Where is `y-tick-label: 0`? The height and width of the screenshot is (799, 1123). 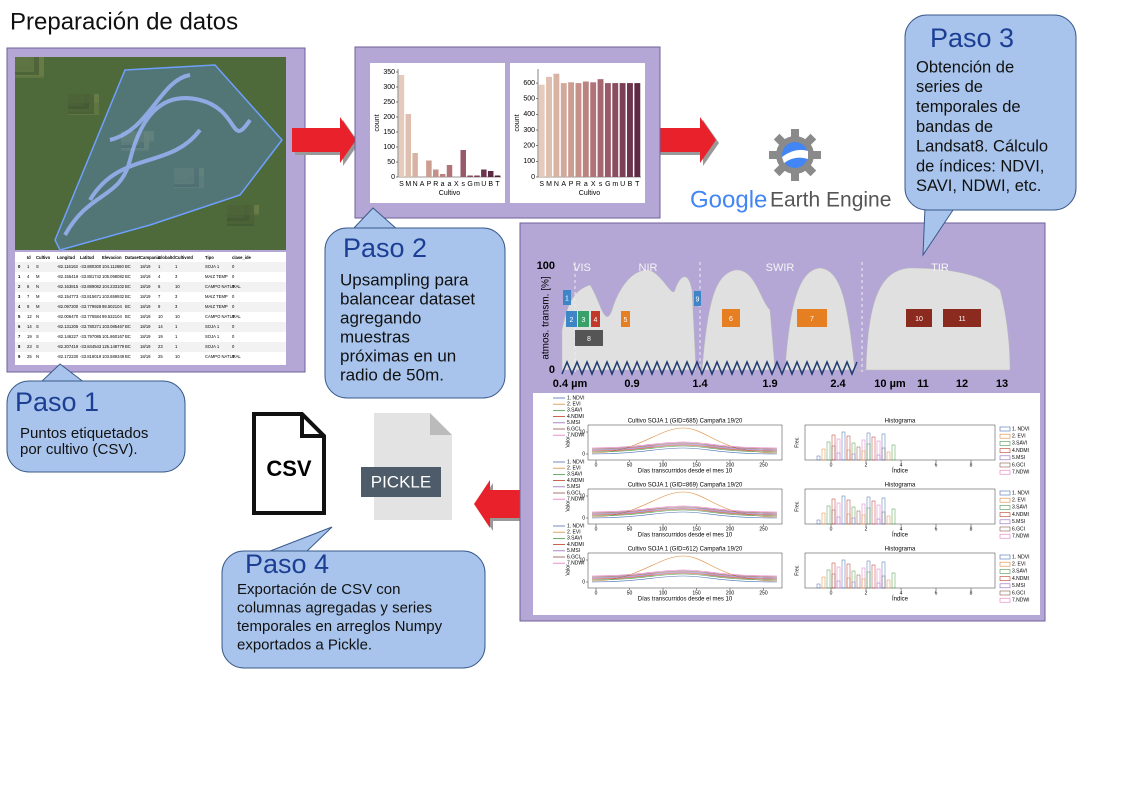 y-tick-label: 0 is located at coordinates (583, 454).